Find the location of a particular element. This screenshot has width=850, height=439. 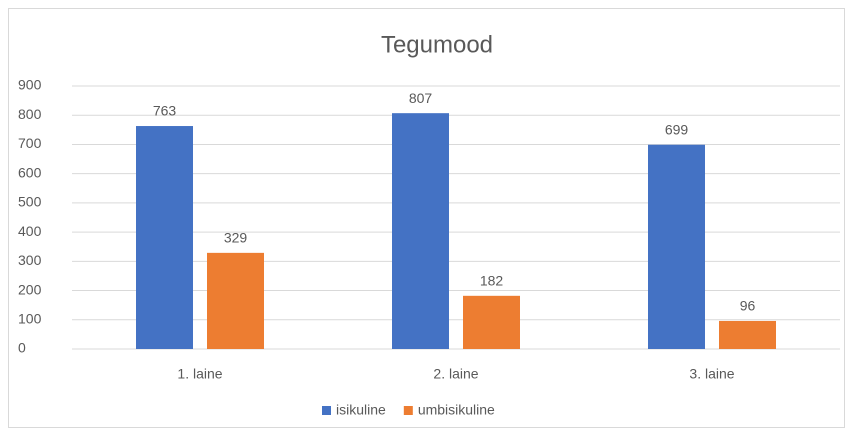

x-tick-label: 2. laine is located at coordinates (455, 374).